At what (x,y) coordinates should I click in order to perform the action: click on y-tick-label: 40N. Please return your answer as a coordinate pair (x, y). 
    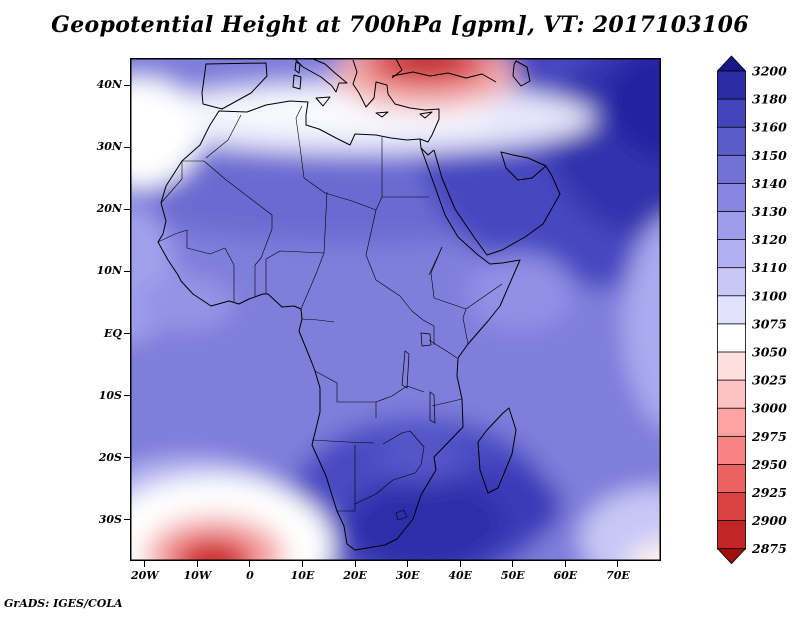
    Looking at the image, I should click on (109, 84).